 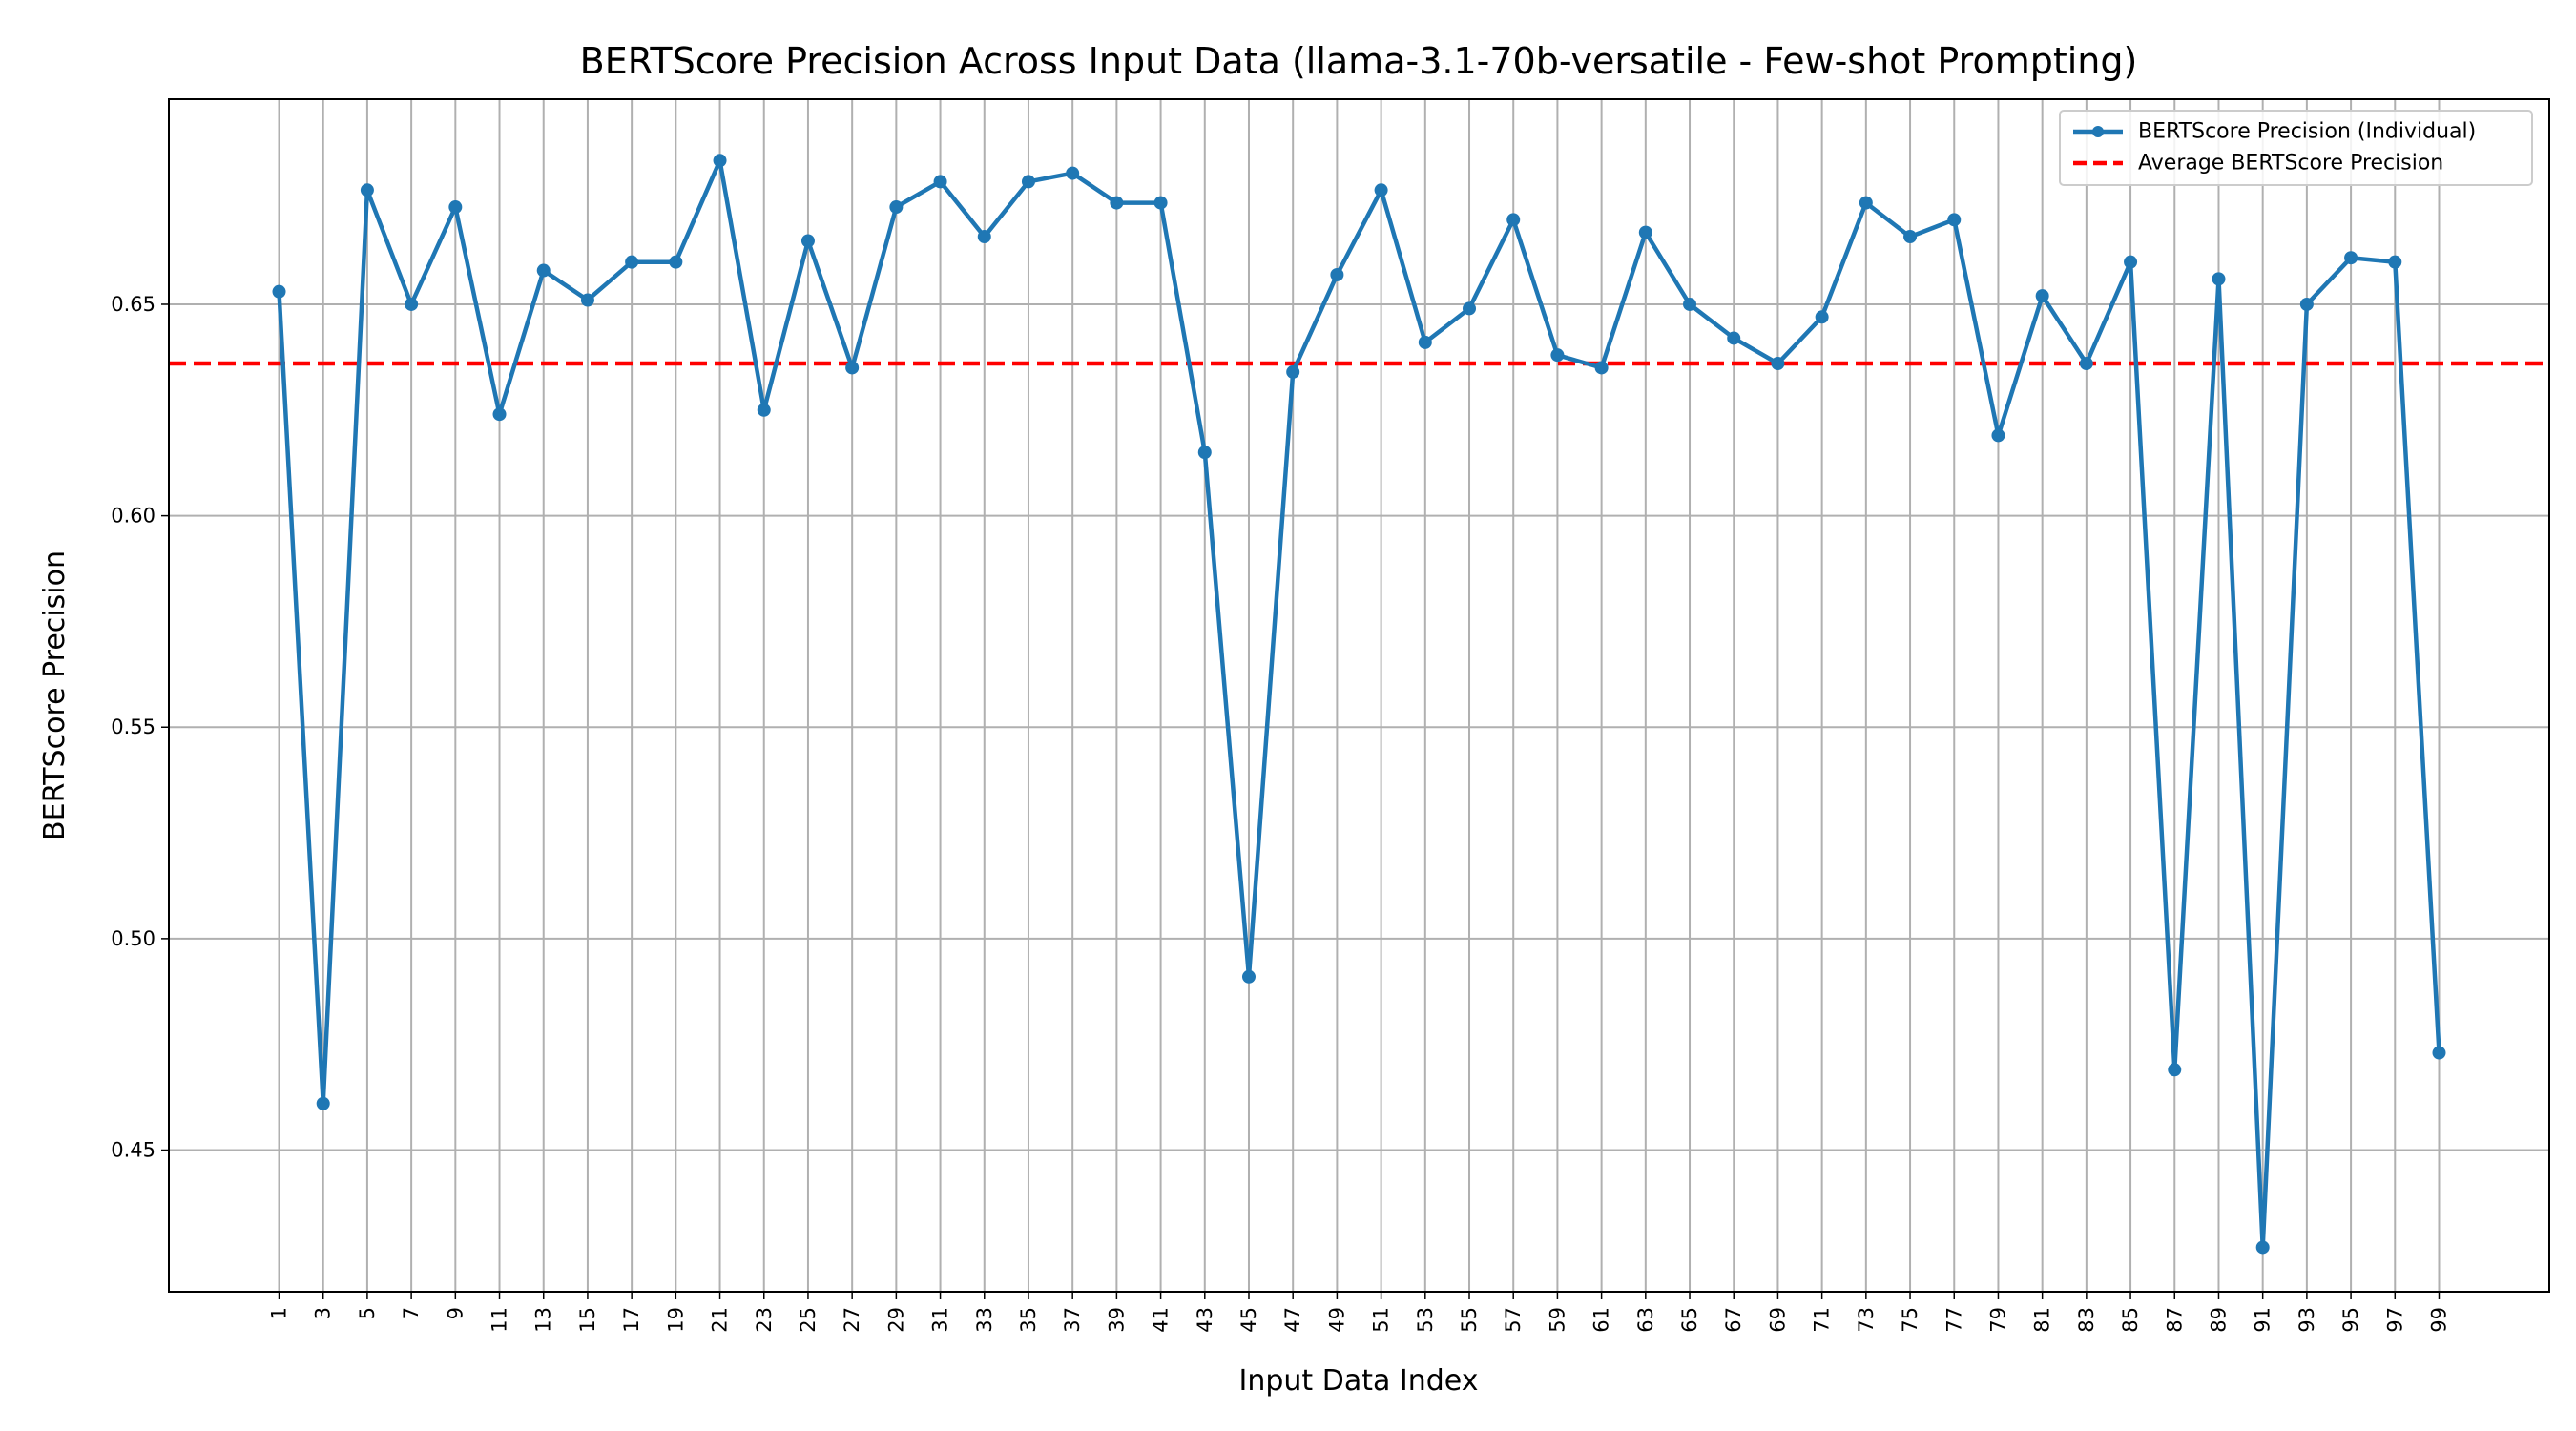 What do you see at coordinates (1910, 1320) in the screenshot?
I see `x-tick-label: 75` at bounding box center [1910, 1320].